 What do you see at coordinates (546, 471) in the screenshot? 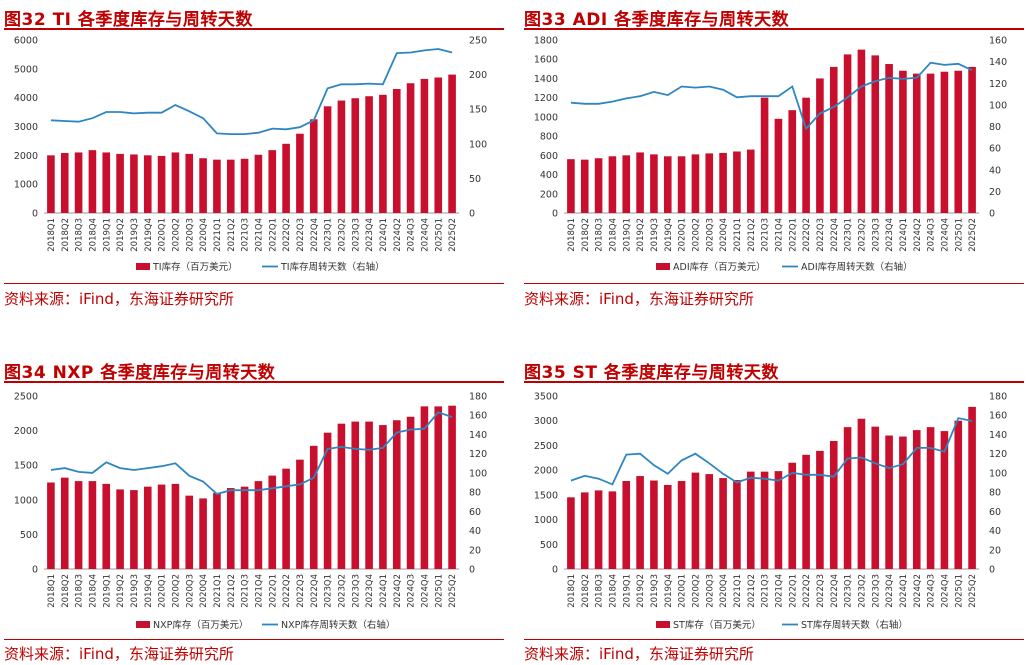
I see `y-tick-left: 2000` at bounding box center [546, 471].